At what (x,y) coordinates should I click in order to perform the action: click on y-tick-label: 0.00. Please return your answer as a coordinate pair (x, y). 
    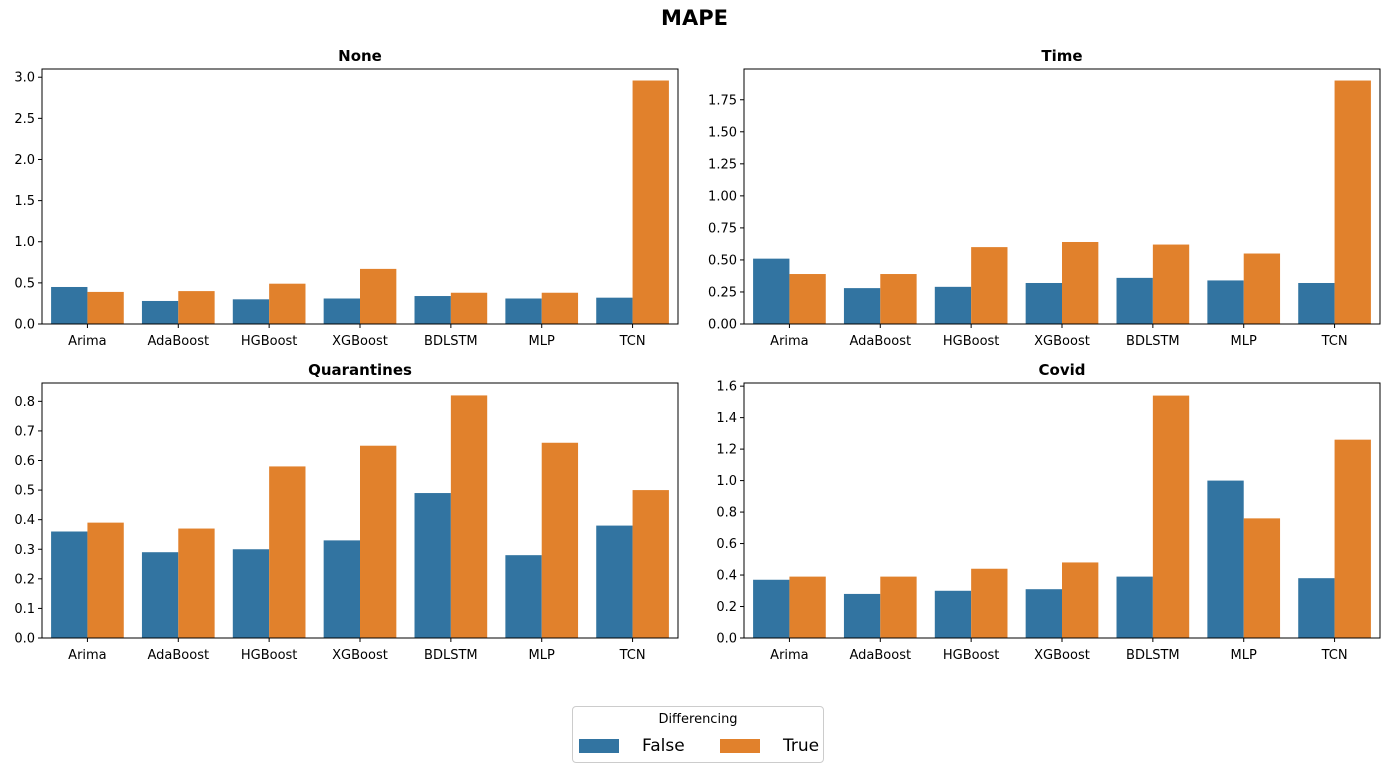
    Looking at the image, I should click on (722, 325).